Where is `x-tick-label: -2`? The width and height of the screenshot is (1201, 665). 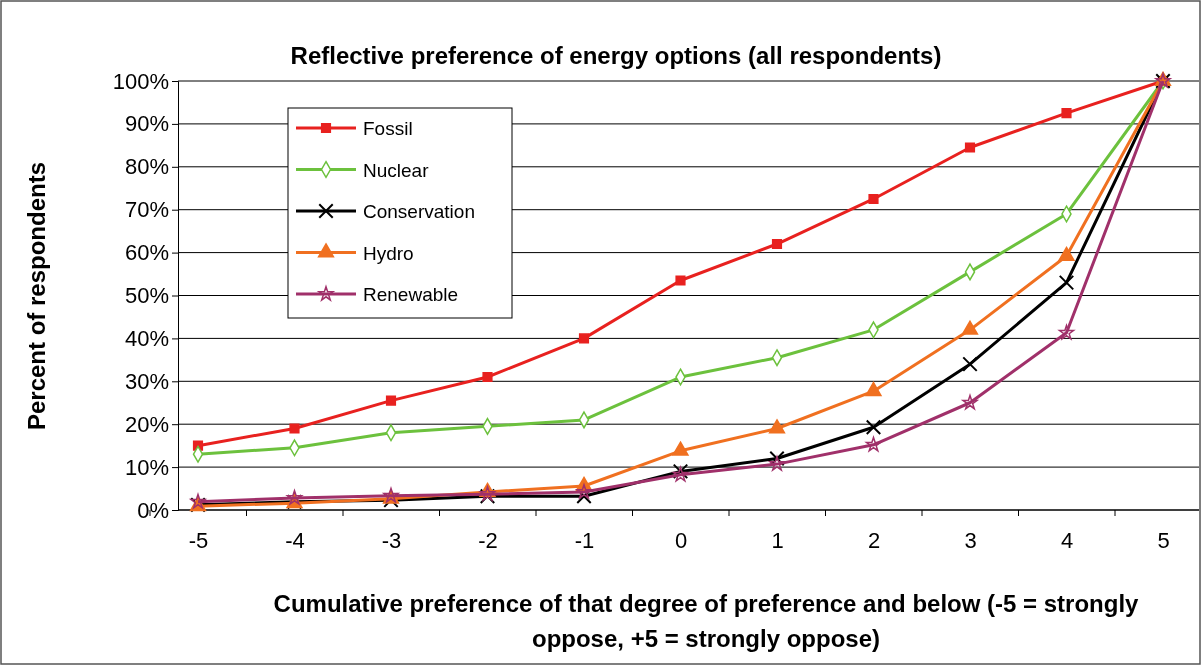 x-tick-label: -2 is located at coordinates (488, 540).